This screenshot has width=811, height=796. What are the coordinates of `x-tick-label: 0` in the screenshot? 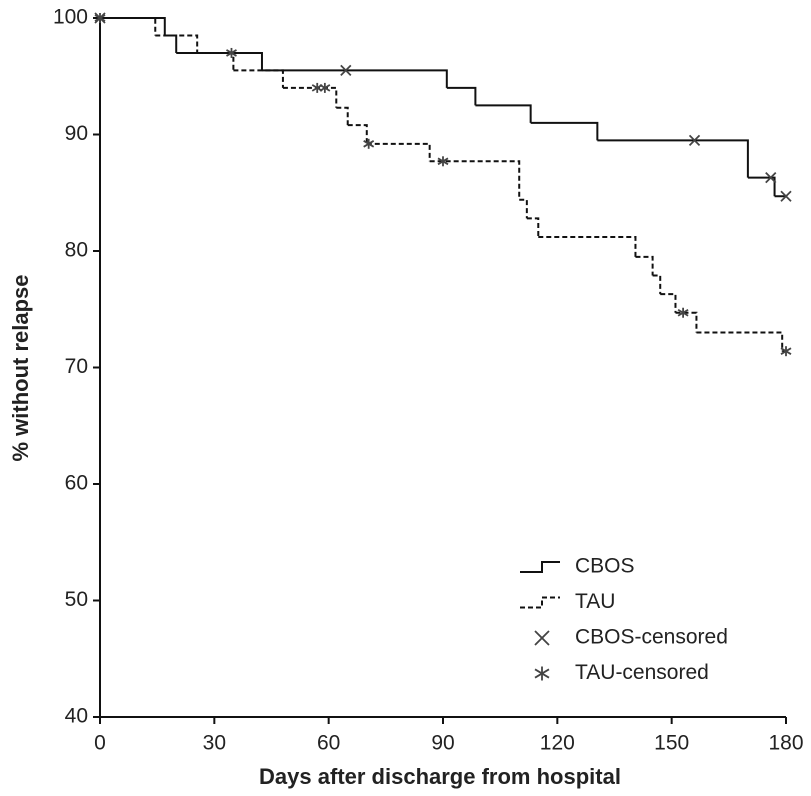 It's located at (100, 743).